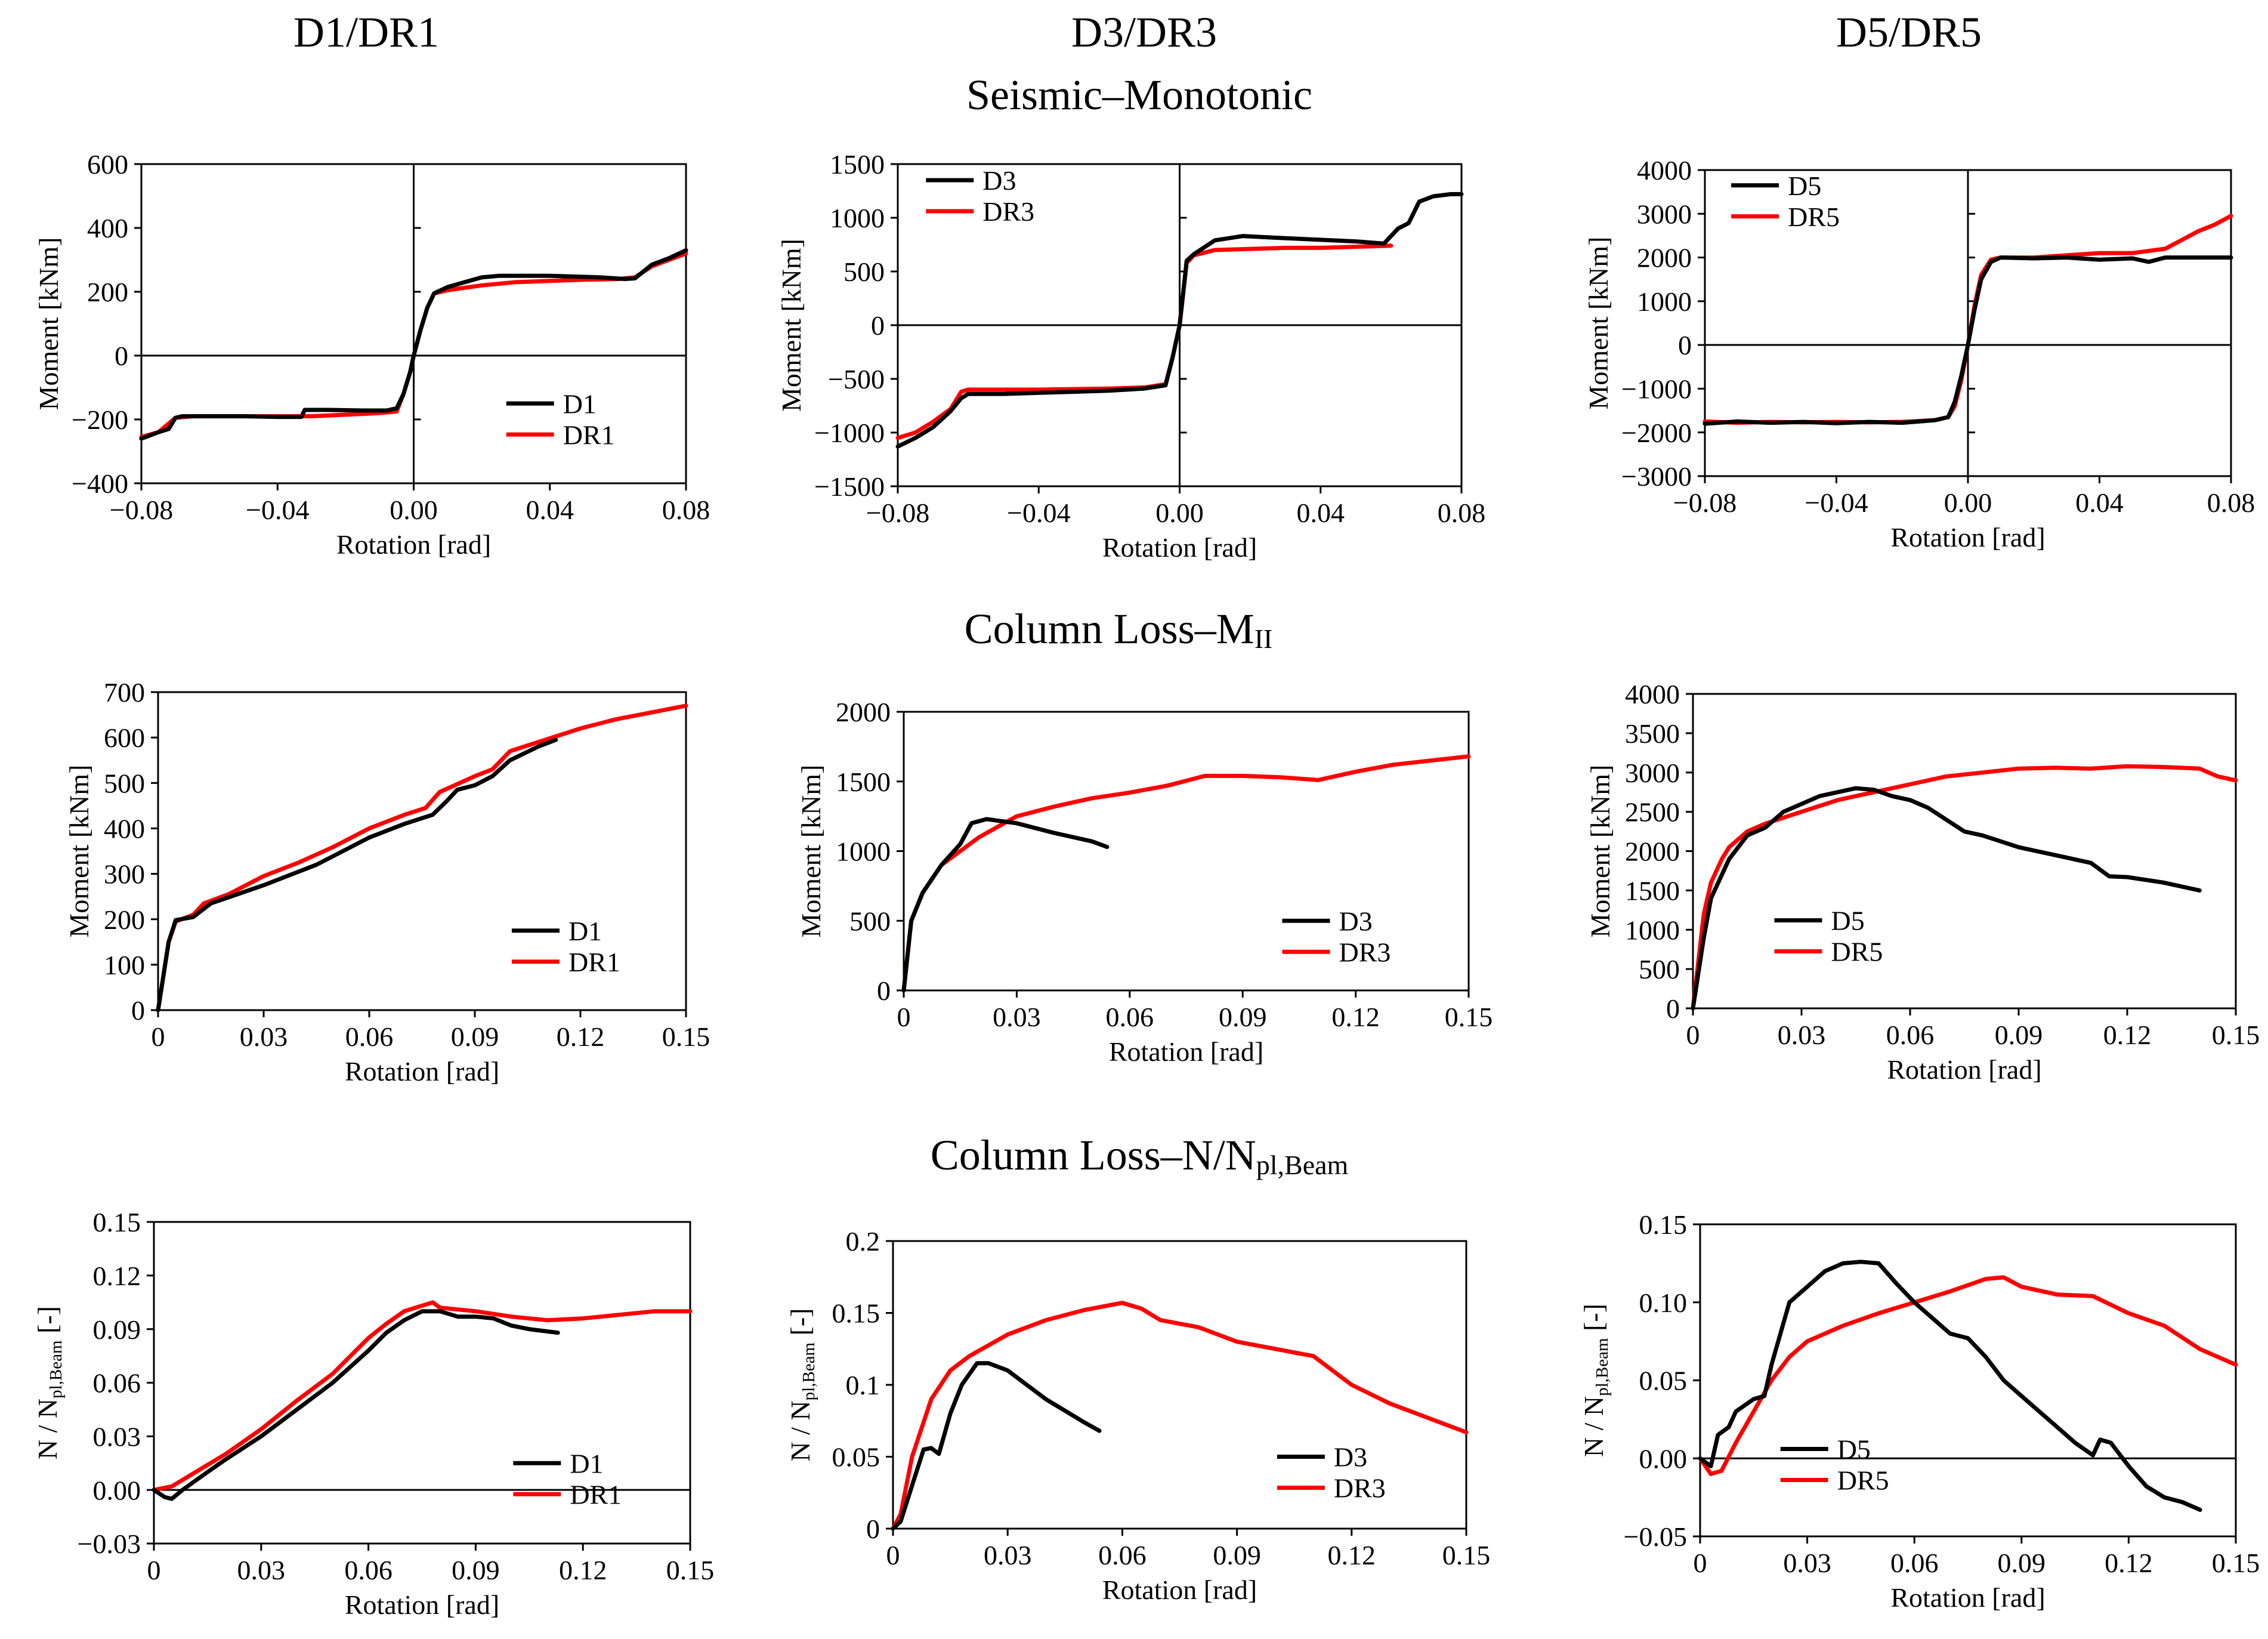 This screenshot has height=1639, width=2268. What do you see at coordinates (1656, 476) in the screenshot?
I see `y-tick-label: −3000` at bounding box center [1656, 476].